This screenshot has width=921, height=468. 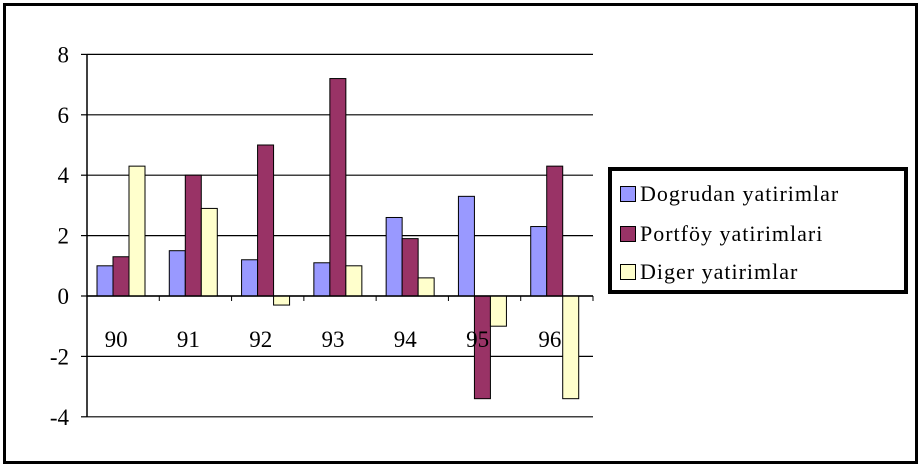 What do you see at coordinates (64, 115) in the screenshot?
I see `y-tick-label: 6` at bounding box center [64, 115].